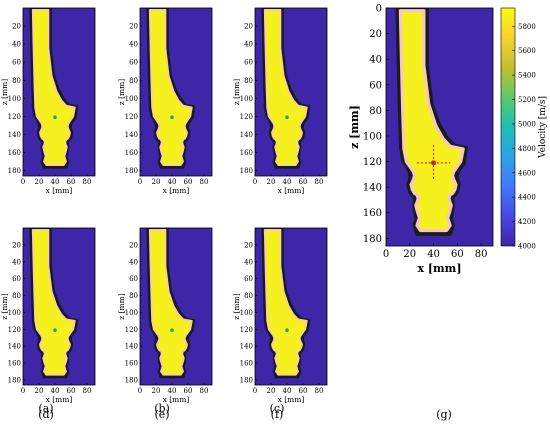 The height and width of the screenshot is (431, 550). I want to click on colorbar-tick-label: 4800, so click(527, 149).